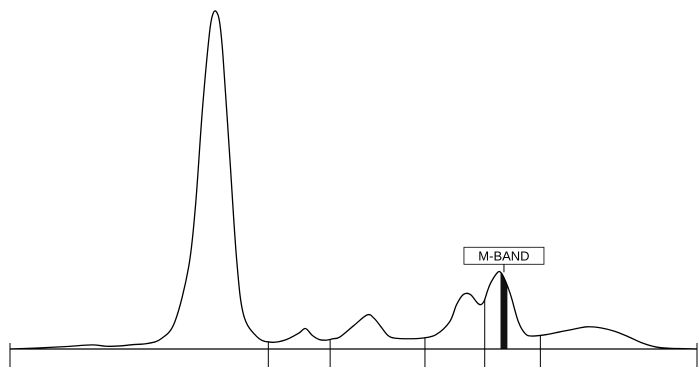 The width and height of the screenshot is (699, 369). What do you see at coordinates (503, 255) in the screenshot?
I see `m-band-label-text: M-BAND` at bounding box center [503, 255].